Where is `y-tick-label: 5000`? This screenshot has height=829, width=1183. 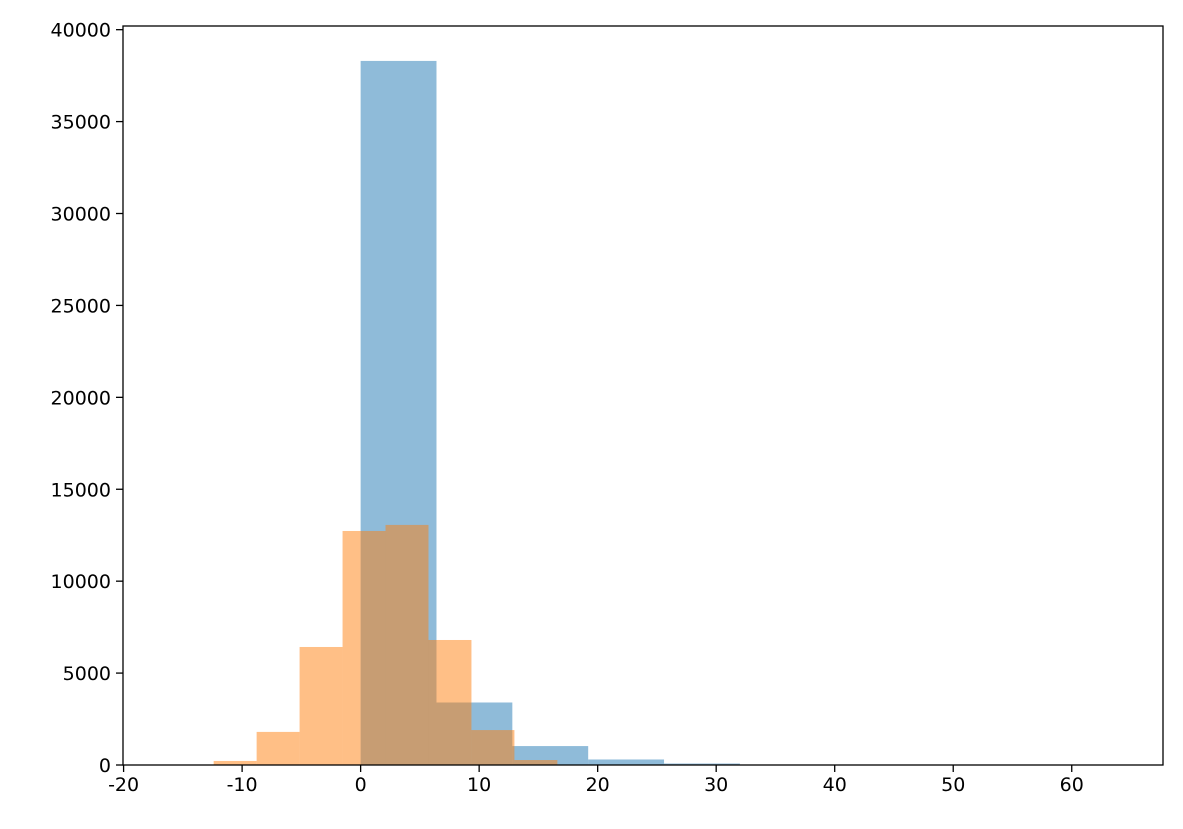 y-tick-label: 5000 is located at coordinates (87, 674).